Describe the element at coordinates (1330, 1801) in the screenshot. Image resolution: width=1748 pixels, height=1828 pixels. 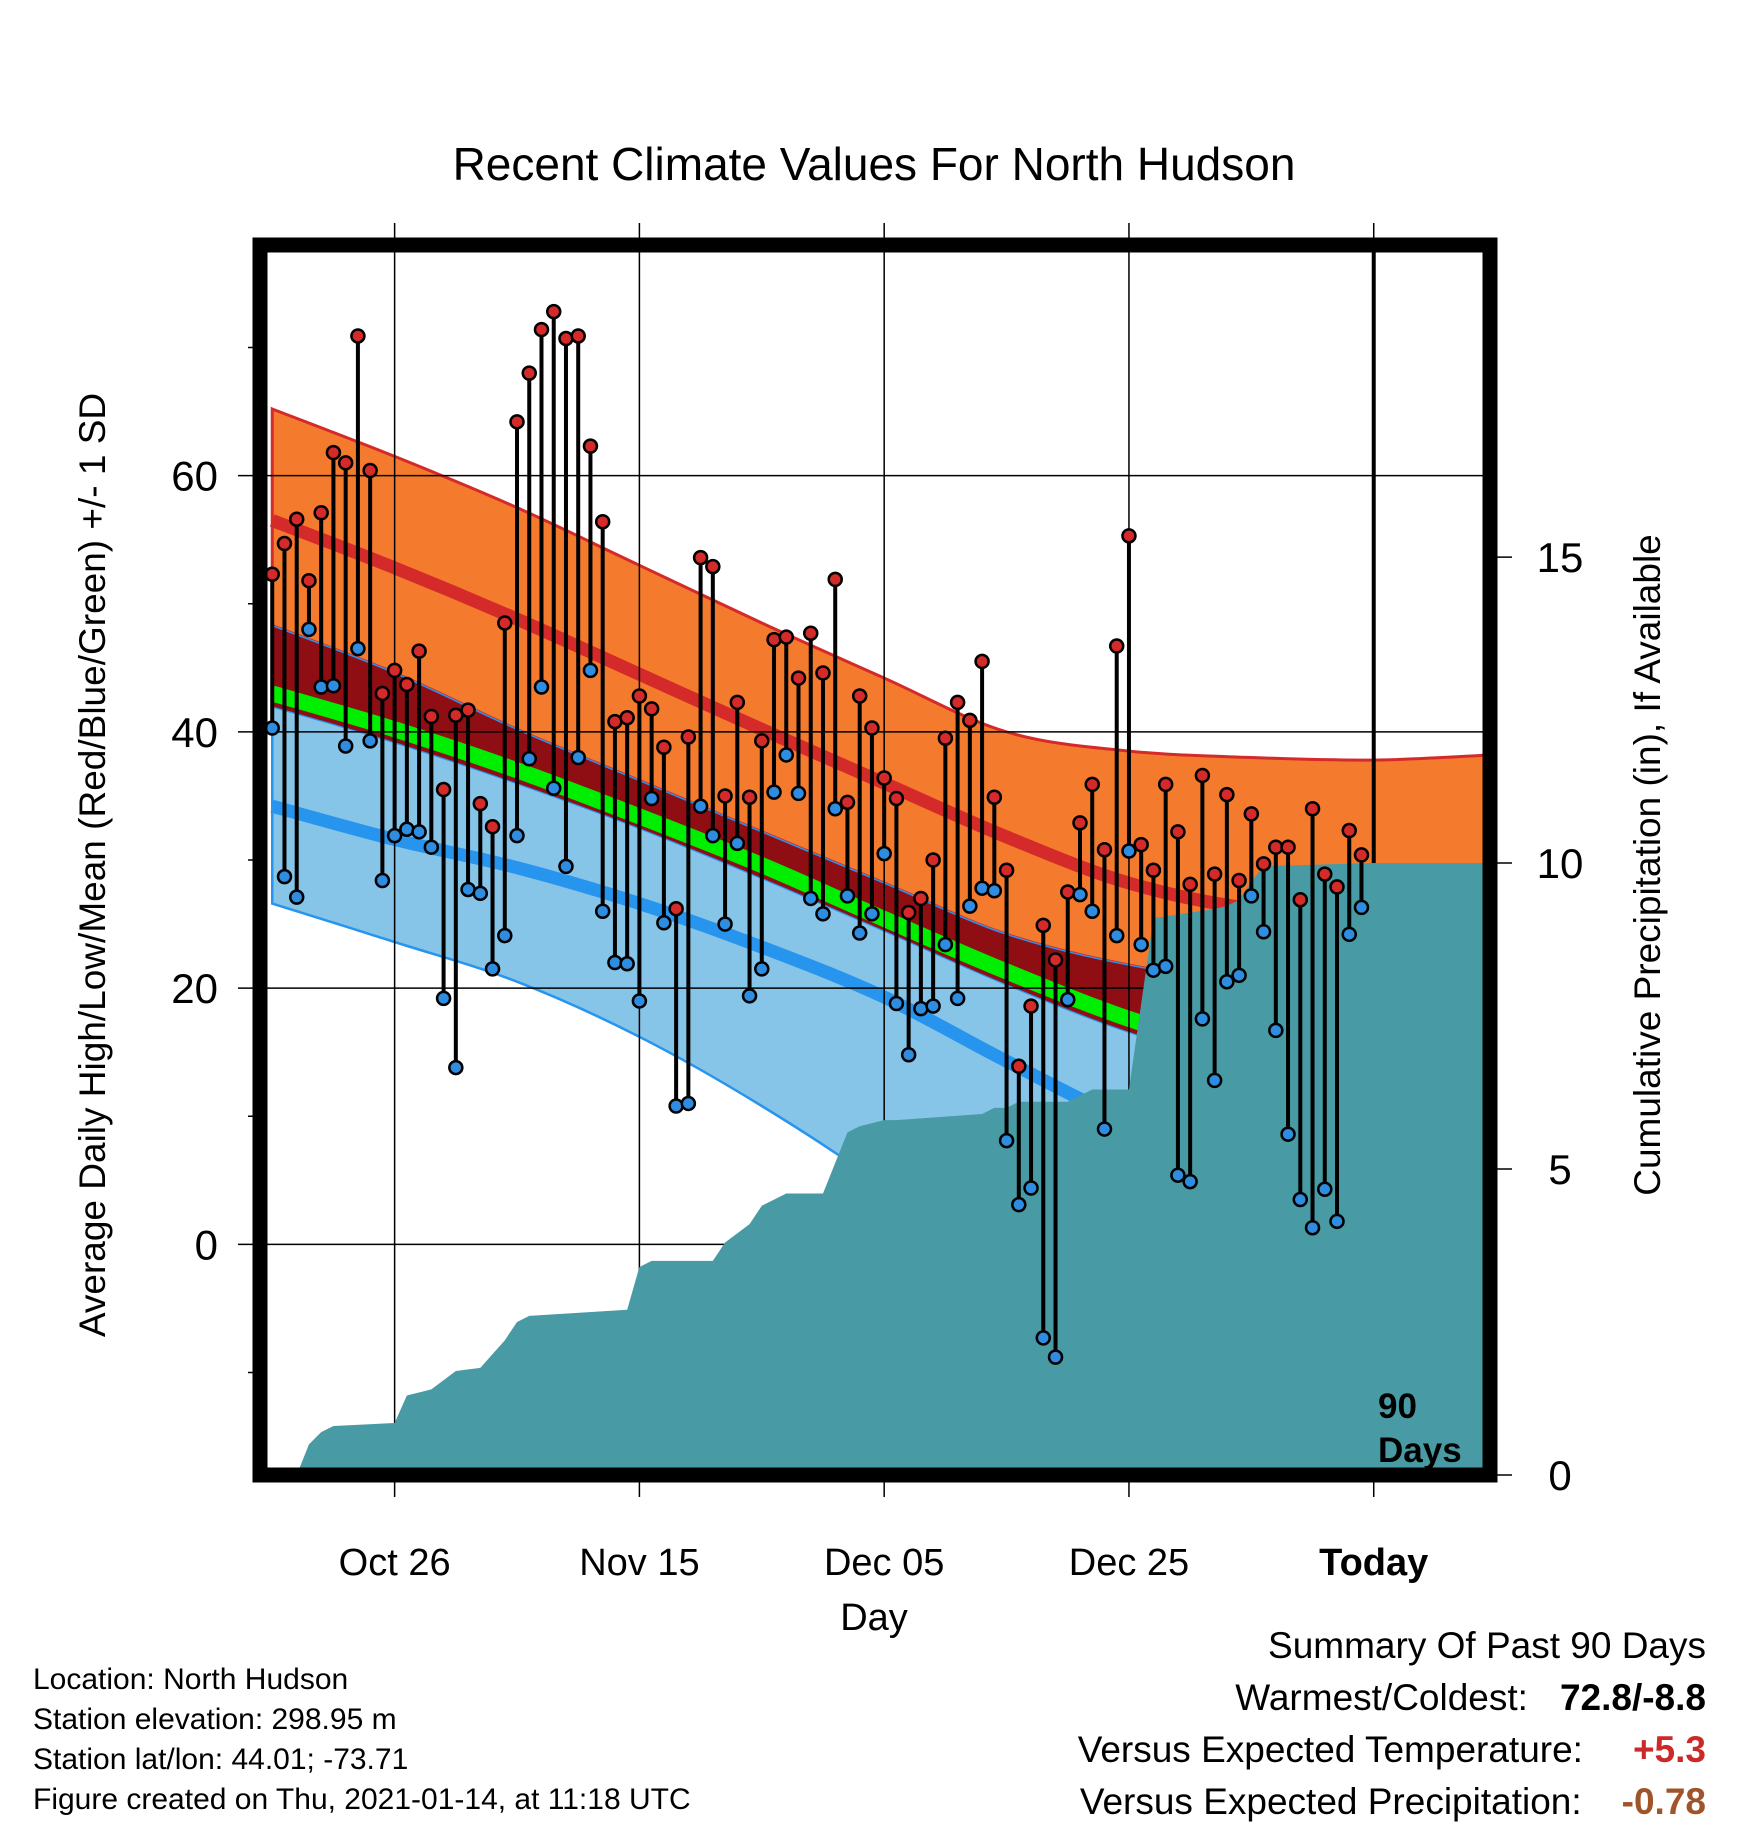
I see `summary-precip-label: Versus Expected Precipitation:` at that location.